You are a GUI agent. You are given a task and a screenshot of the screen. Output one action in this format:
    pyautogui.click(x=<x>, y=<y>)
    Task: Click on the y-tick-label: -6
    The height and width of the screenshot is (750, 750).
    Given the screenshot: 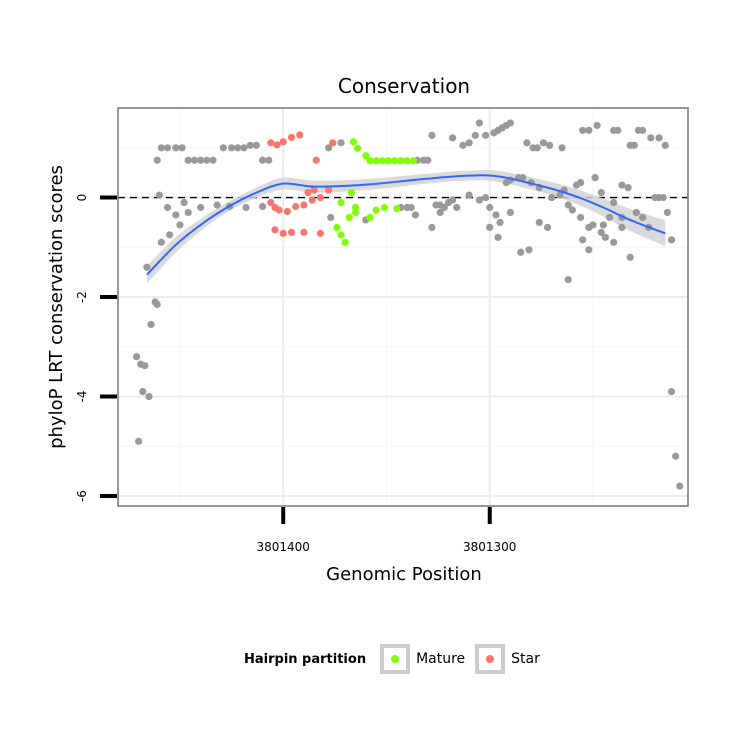 What is the action you would take?
    pyautogui.click(x=82, y=496)
    